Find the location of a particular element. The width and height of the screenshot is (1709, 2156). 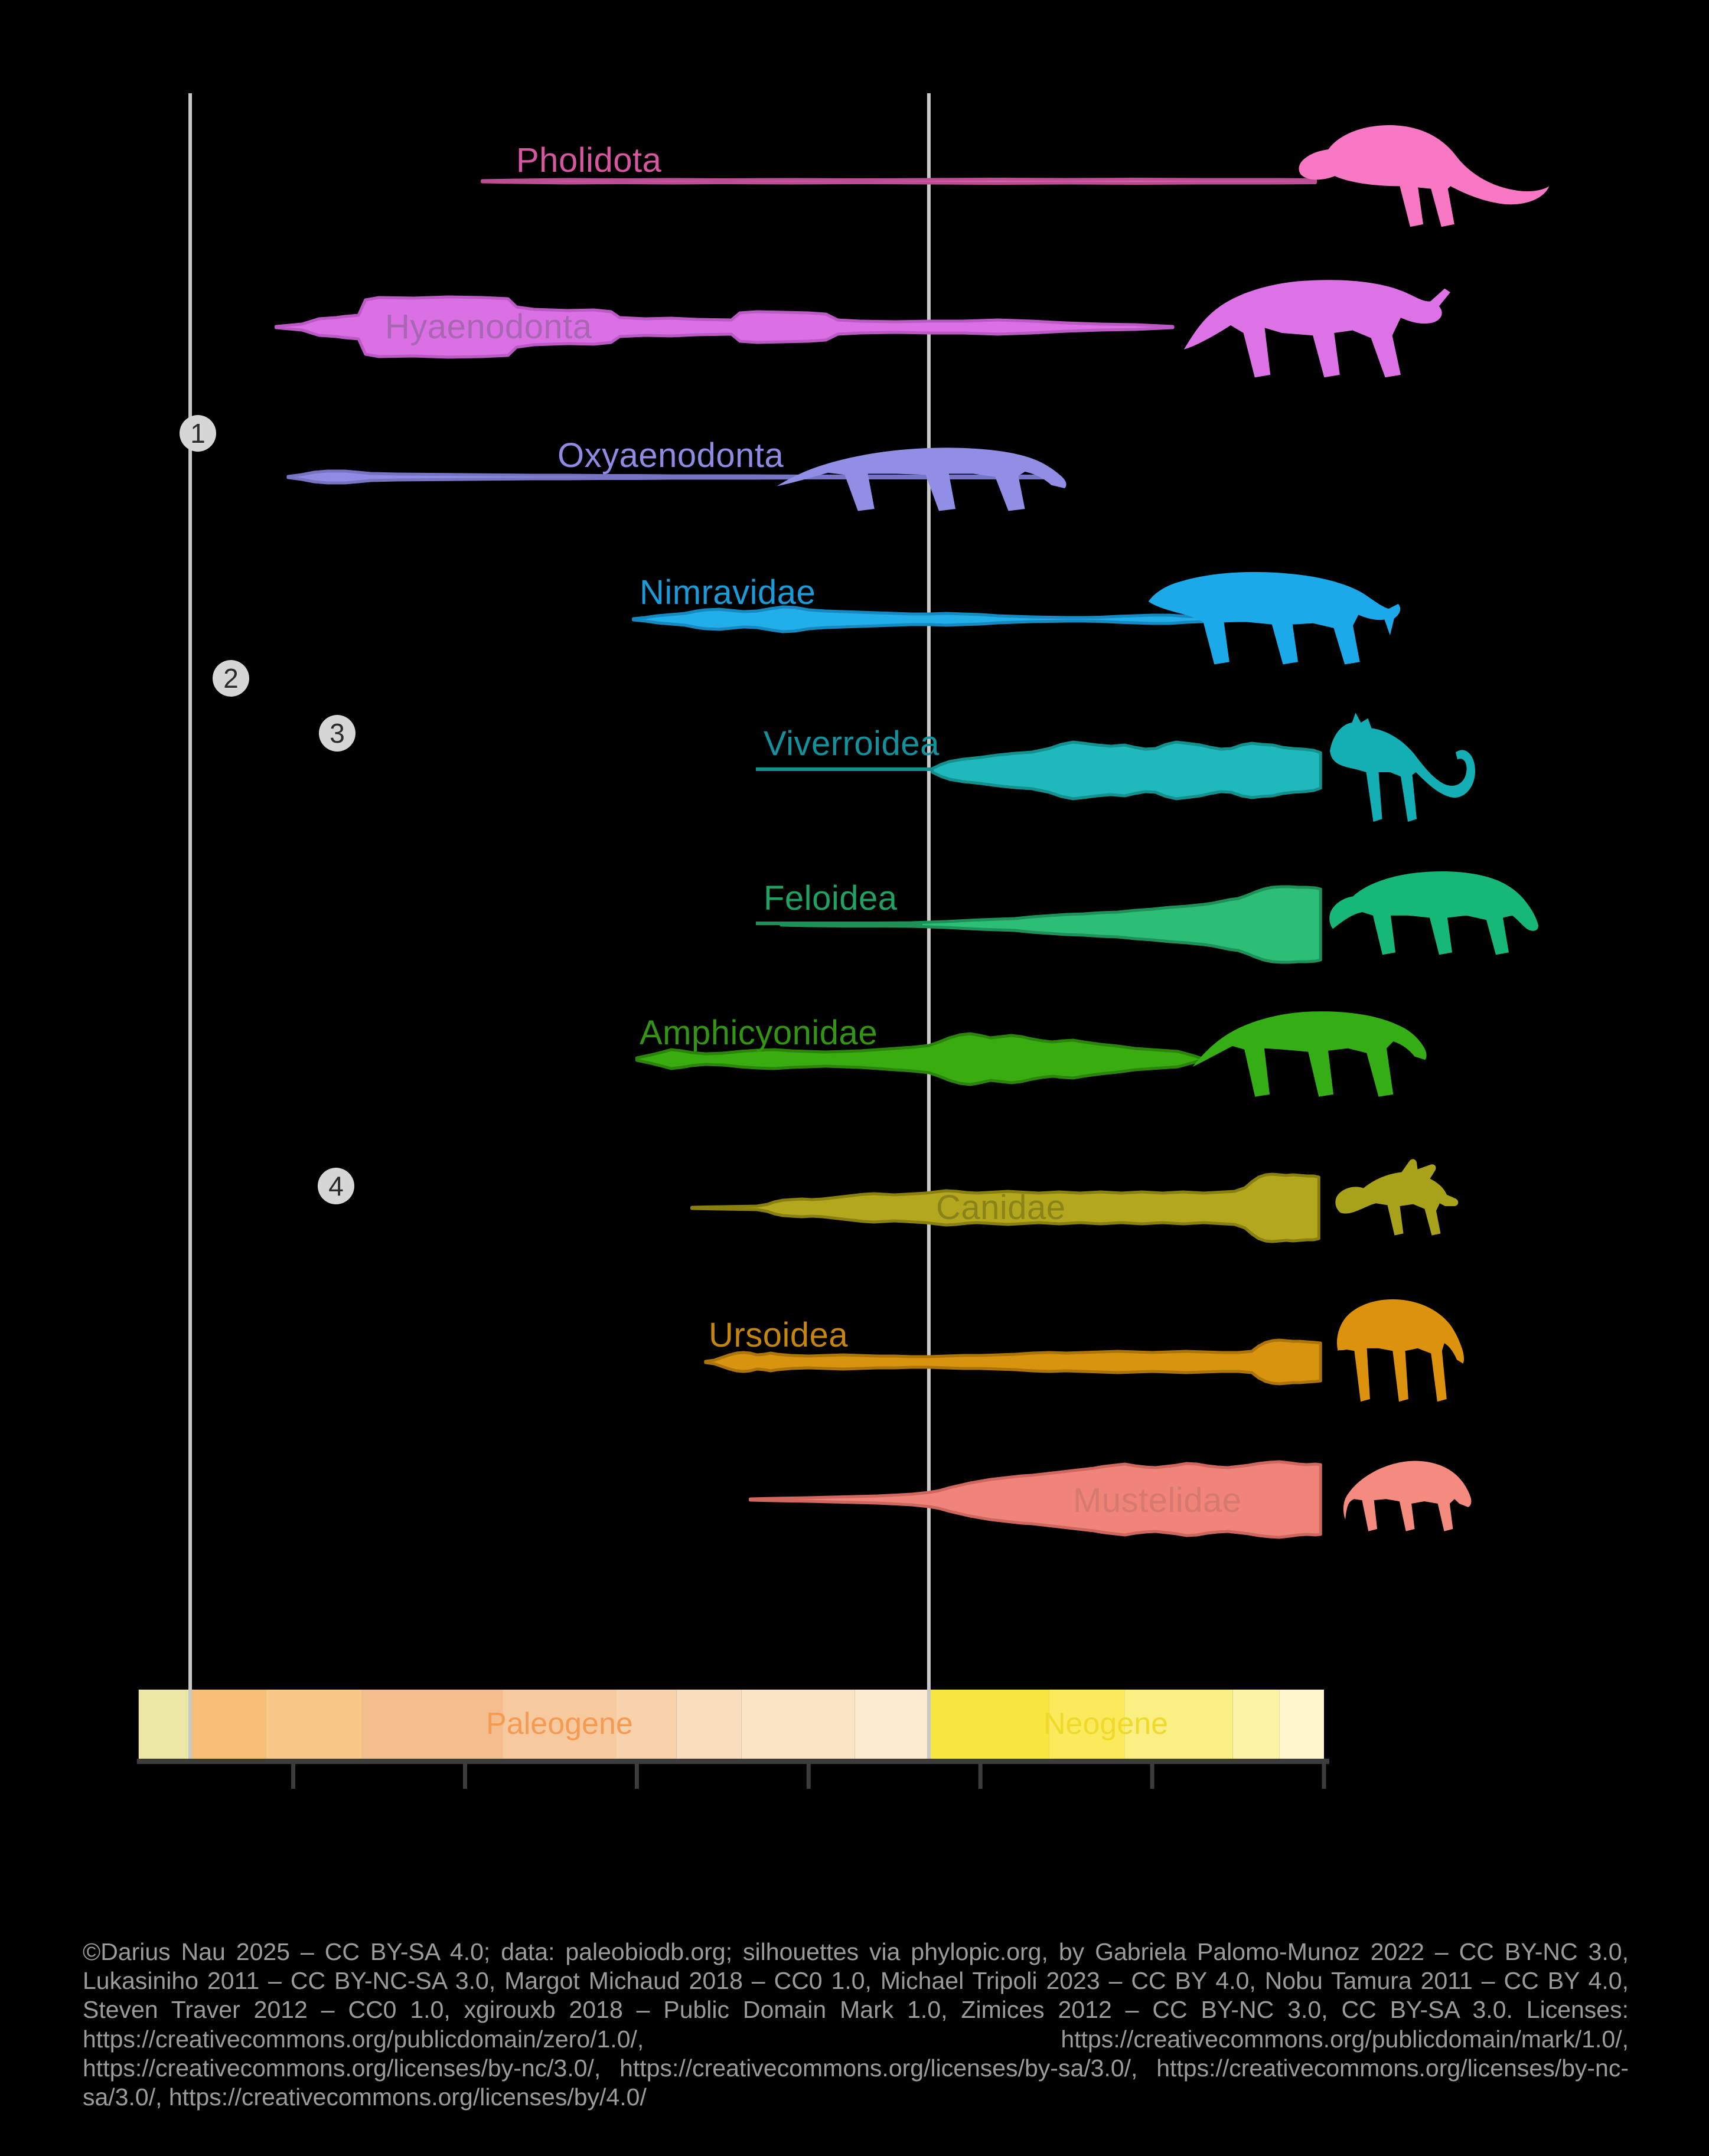

event-marker-3: 3 is located at coordinates (337, 733).